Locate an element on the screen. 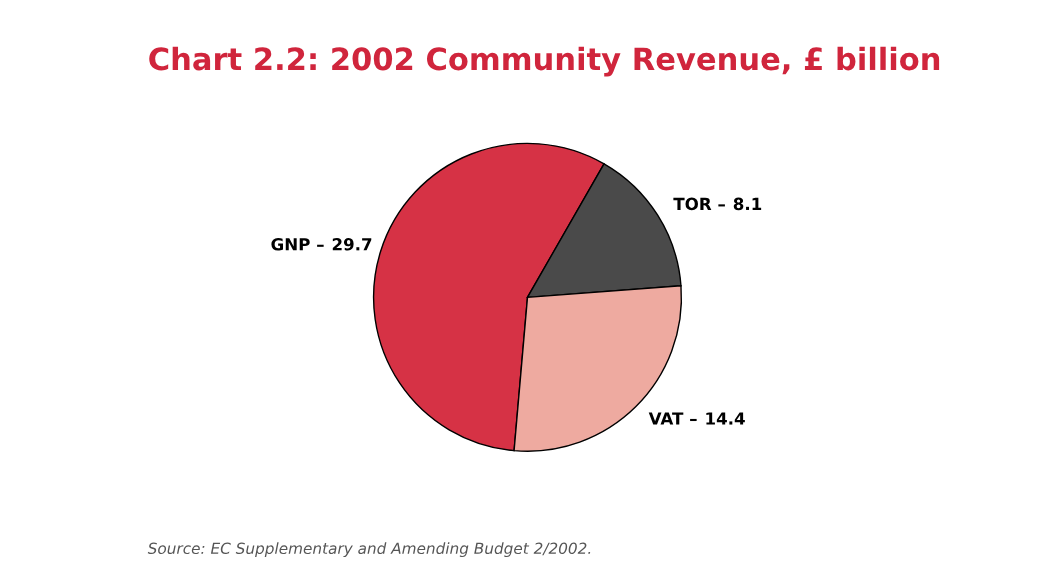 This screenshot has width=1055, height=583. slice-label: VAT – is located at coordinates (672, 418).